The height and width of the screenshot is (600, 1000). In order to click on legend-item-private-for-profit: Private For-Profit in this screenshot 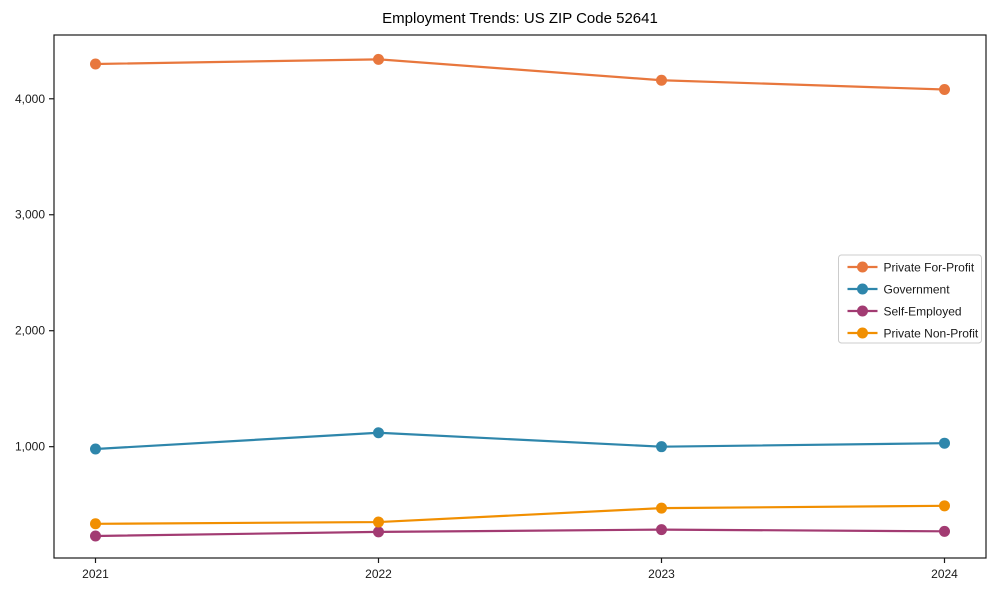, I will do `click(911, 268)`.